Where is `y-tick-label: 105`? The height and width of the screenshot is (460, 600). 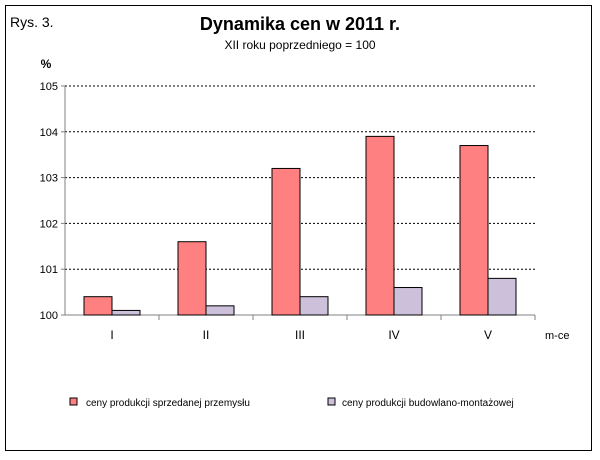 y-tick-label: 105 is located at coordinates (49, 87).